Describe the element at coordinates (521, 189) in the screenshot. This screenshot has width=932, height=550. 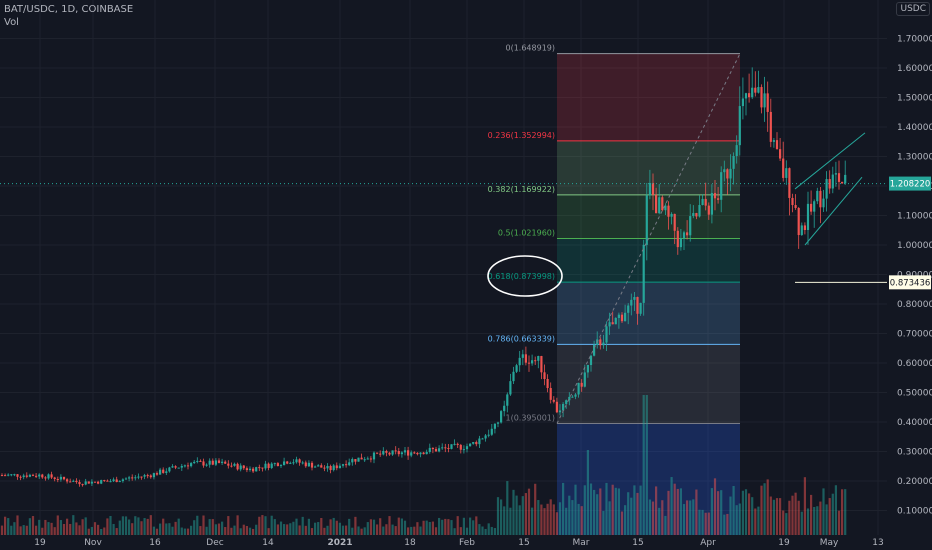
I see `fib-level-label: 0.382(1.169922)` at that location.